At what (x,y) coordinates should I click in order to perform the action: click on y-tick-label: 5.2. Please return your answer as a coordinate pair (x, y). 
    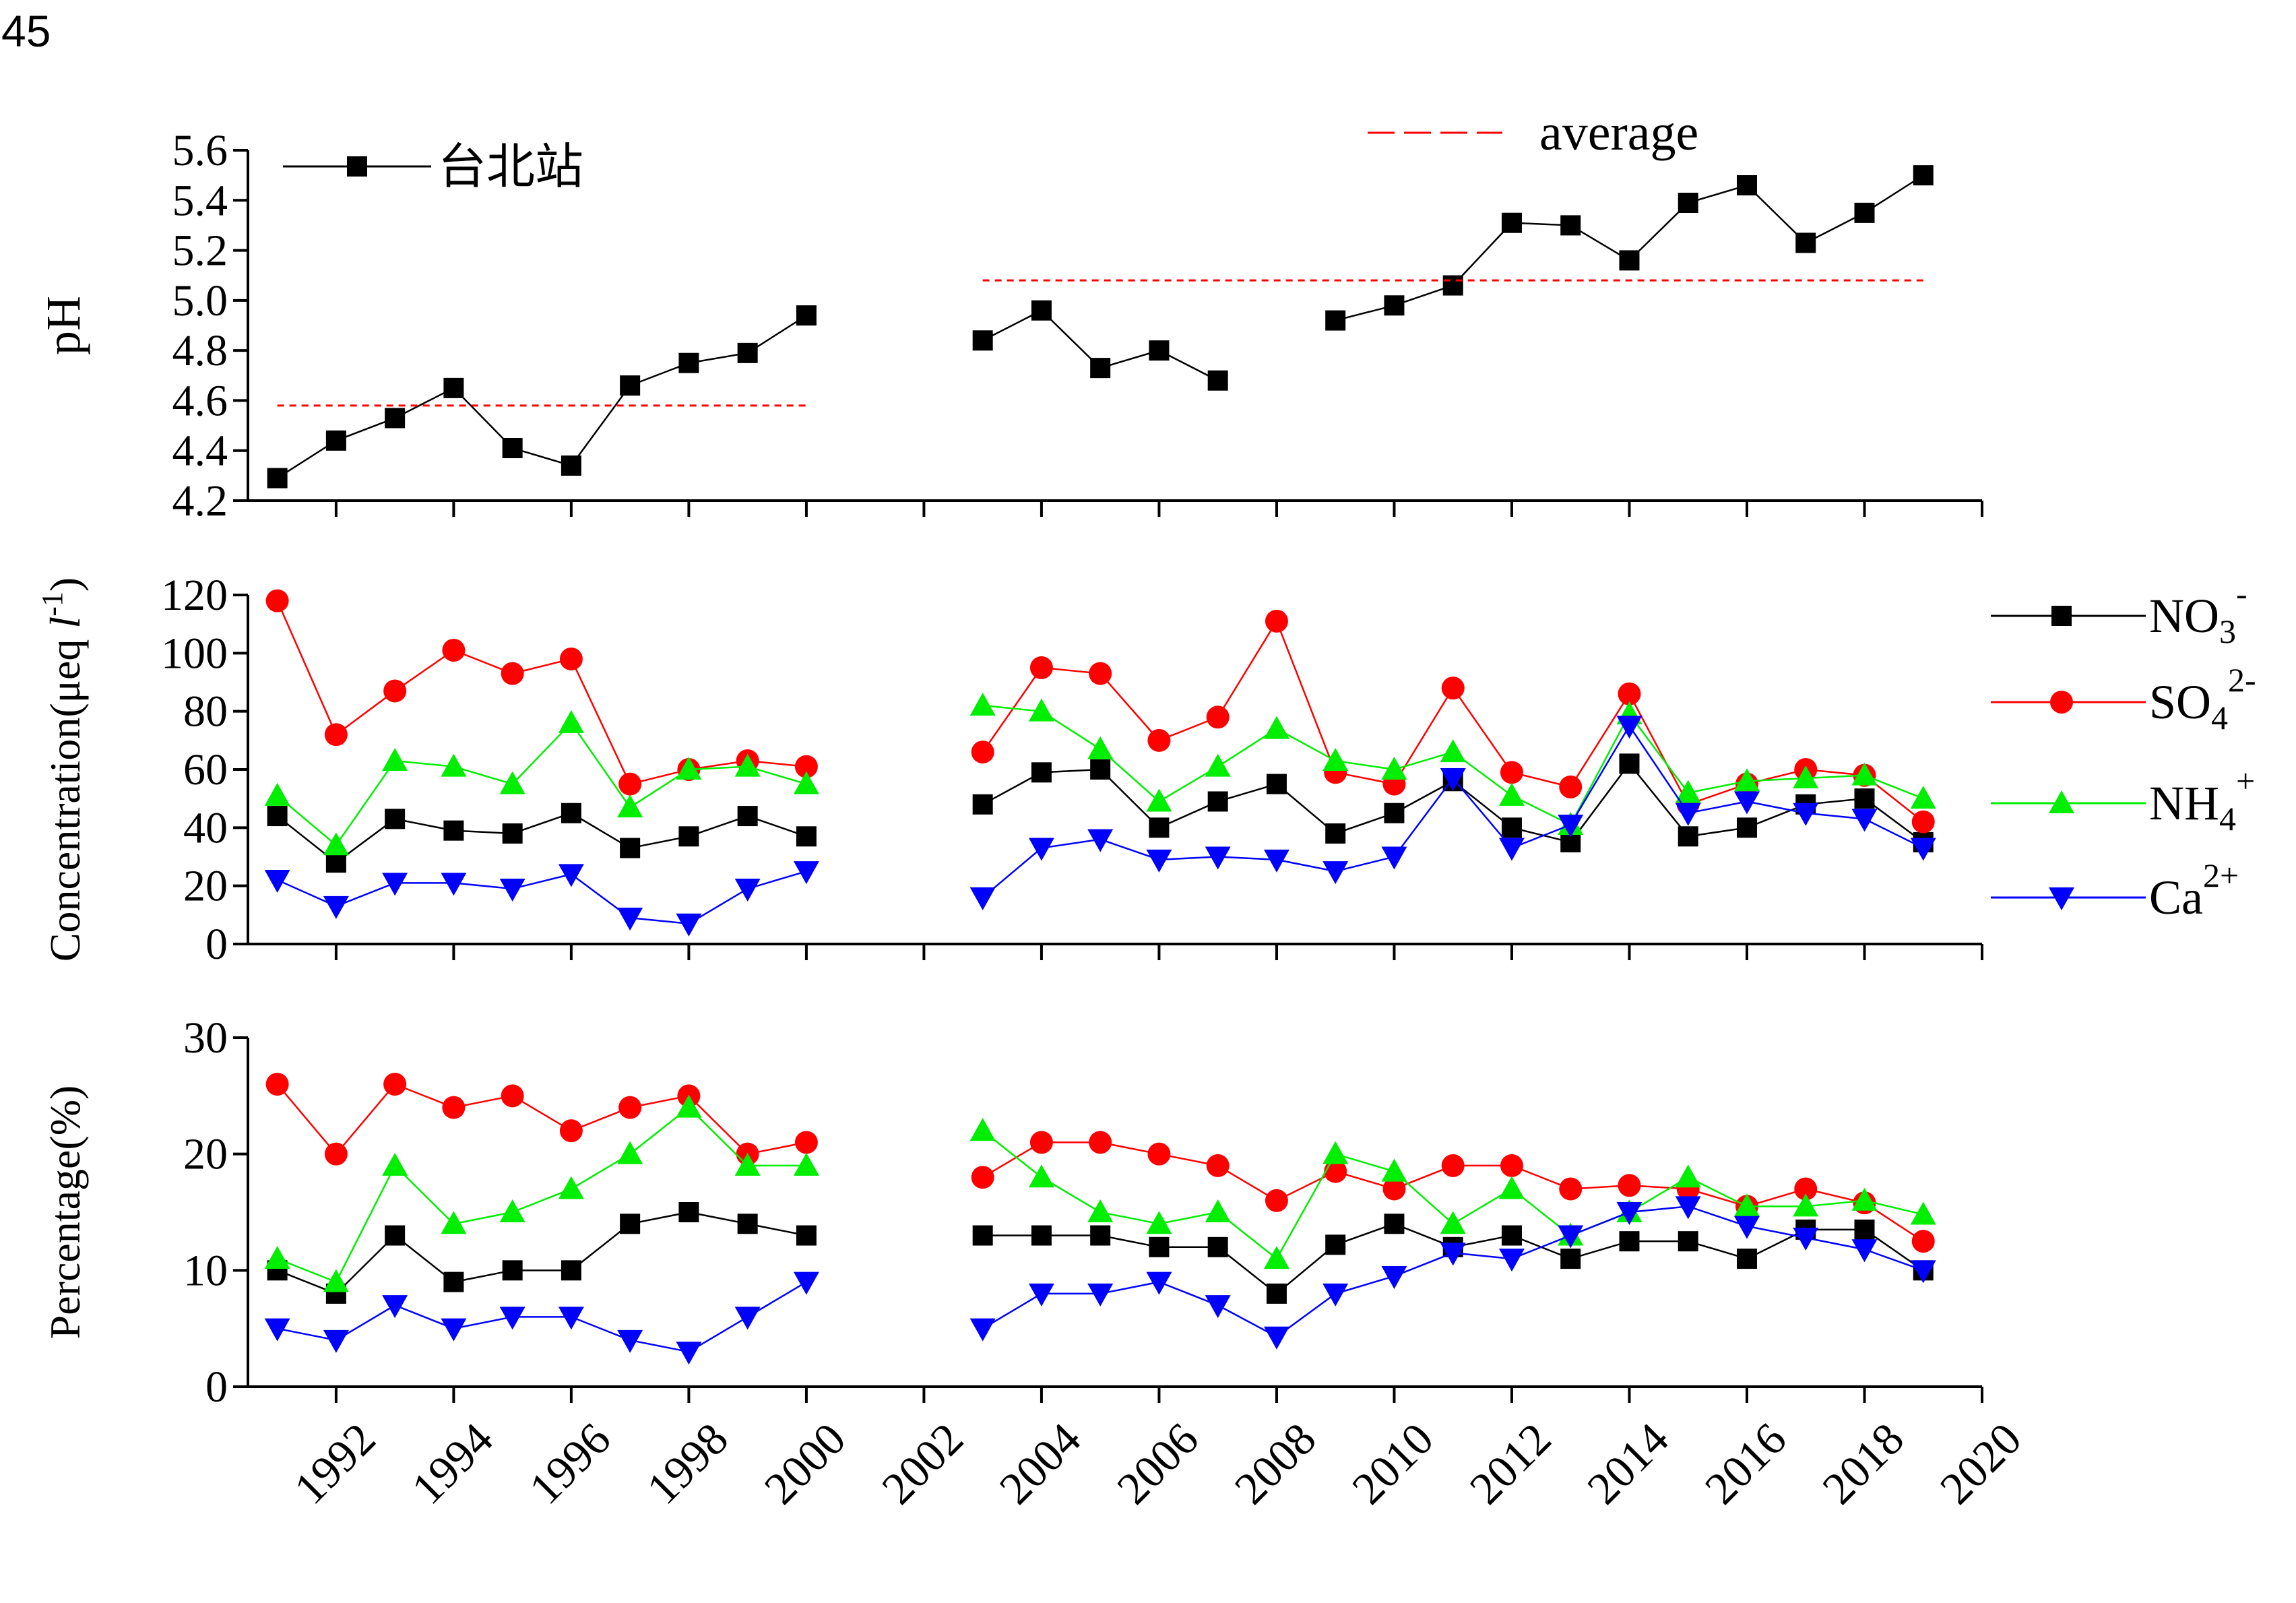
    Looking at the image, I should click on (200, 251).